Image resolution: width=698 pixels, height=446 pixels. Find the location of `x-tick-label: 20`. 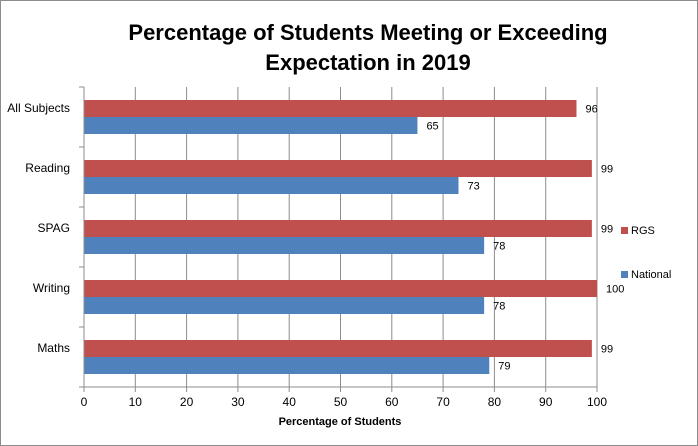

x-tick-label: 20 is located at coordinates (187, 402).